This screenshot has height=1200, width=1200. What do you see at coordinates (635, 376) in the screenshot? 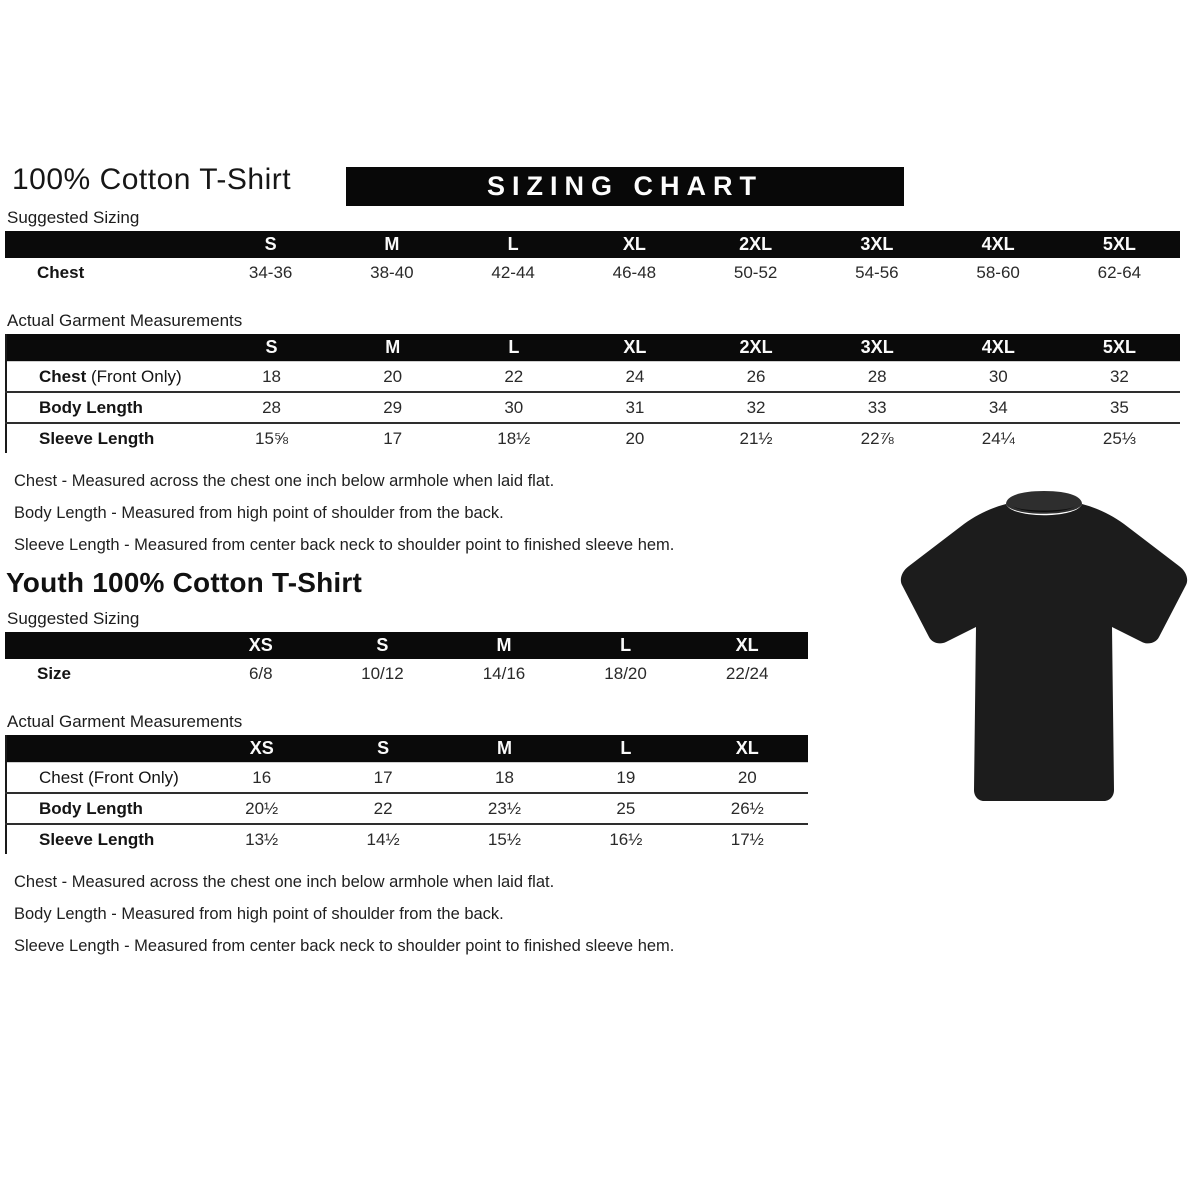
I see `cell: 24` at bounding box center [635, 376].